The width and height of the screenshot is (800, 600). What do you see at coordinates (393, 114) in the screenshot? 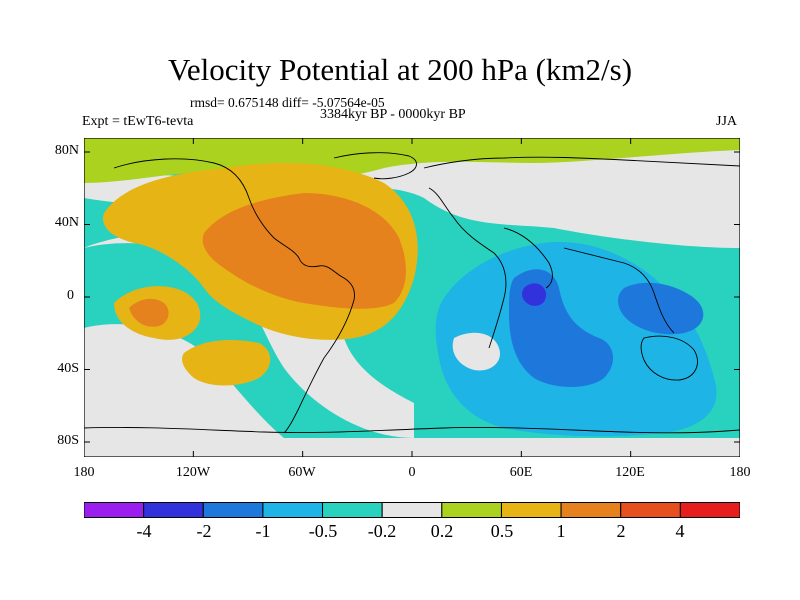
I see `period-label: 3384kyr BP - 0000kyr BP` at bounding box center [393, 114].